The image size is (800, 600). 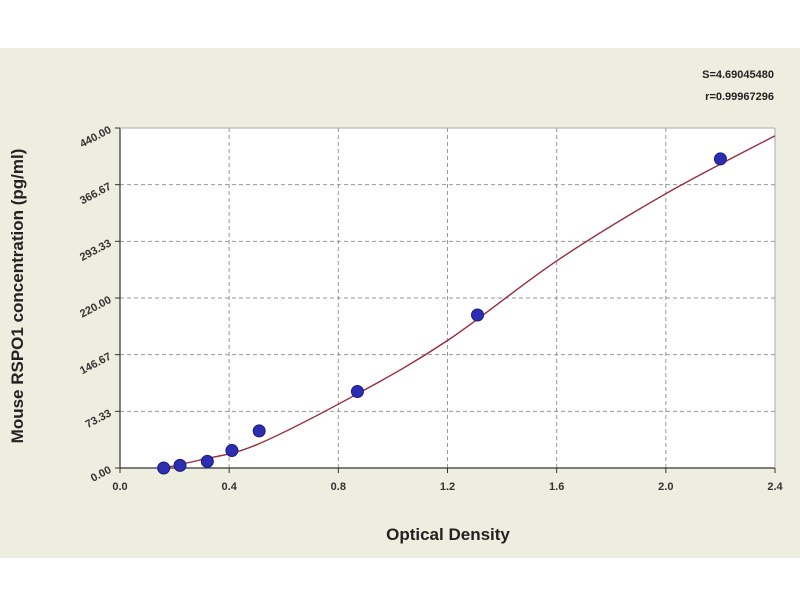 I want to click on stat-s-text: S=4.69045480, so click(x=738, y=75).